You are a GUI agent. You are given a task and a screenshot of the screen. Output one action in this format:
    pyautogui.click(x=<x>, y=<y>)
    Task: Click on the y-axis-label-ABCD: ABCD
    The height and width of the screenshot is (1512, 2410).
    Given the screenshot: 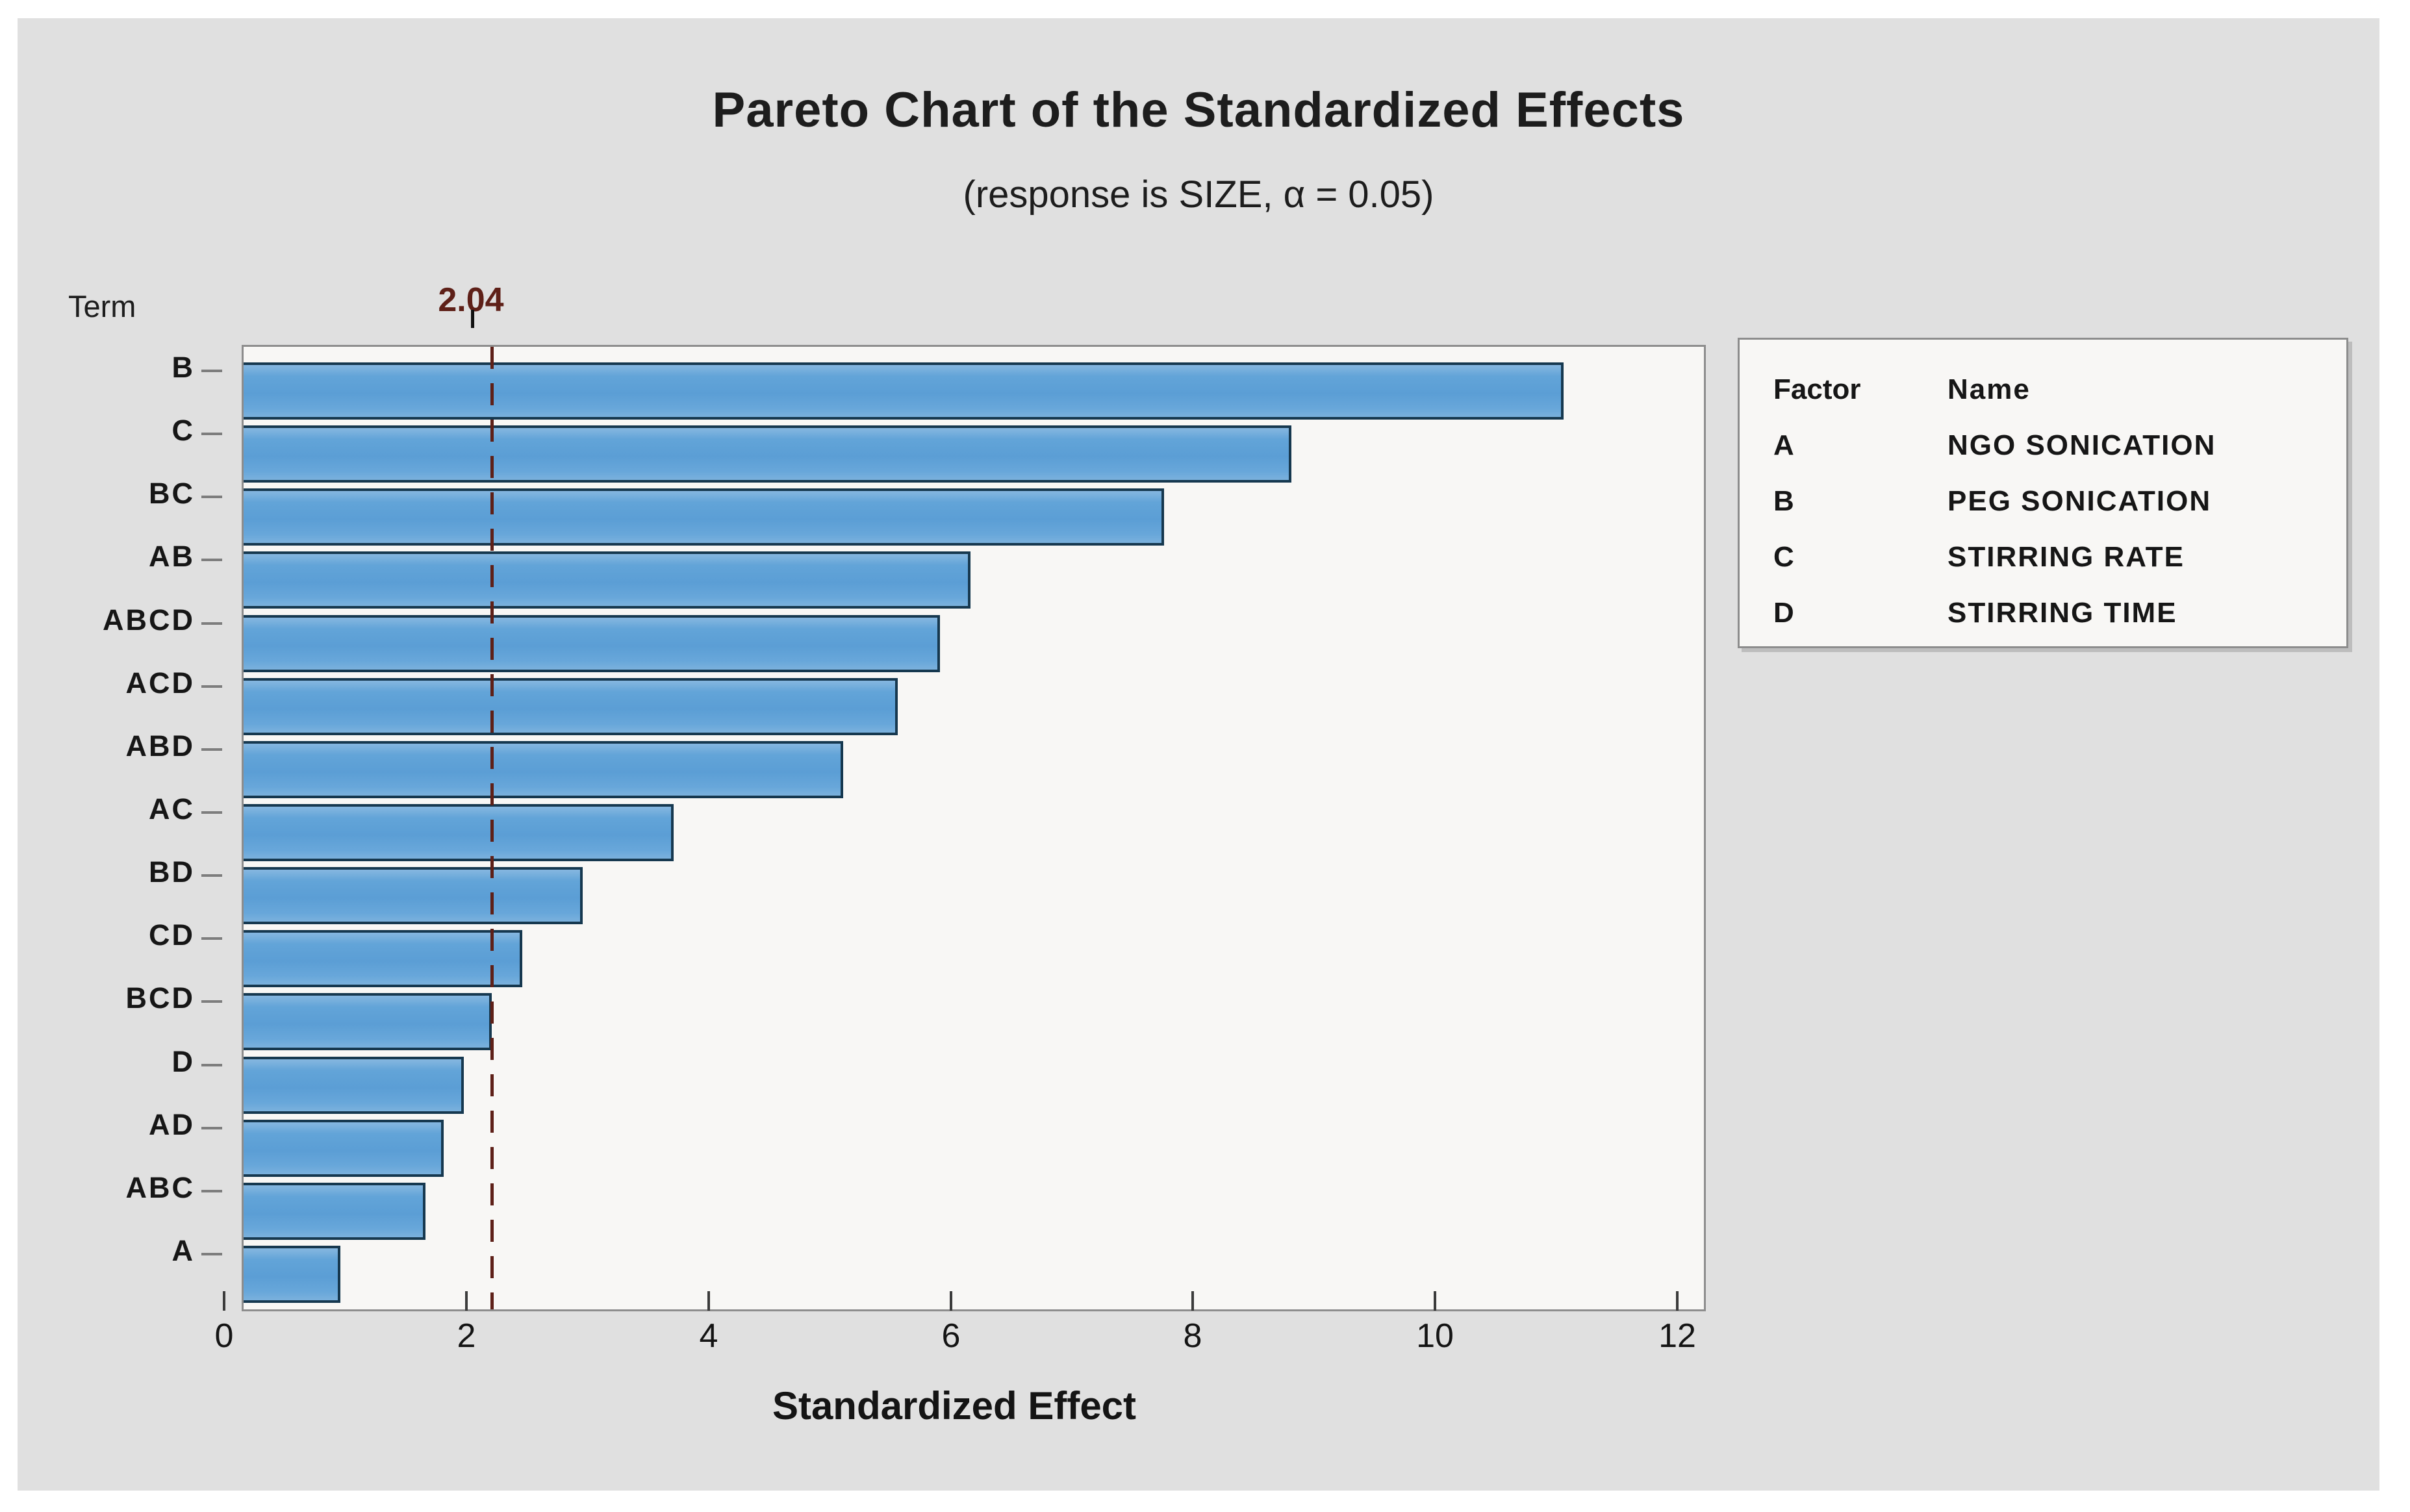 What is the action you would take?
    pyautogui.click(x=149, y=619)
    